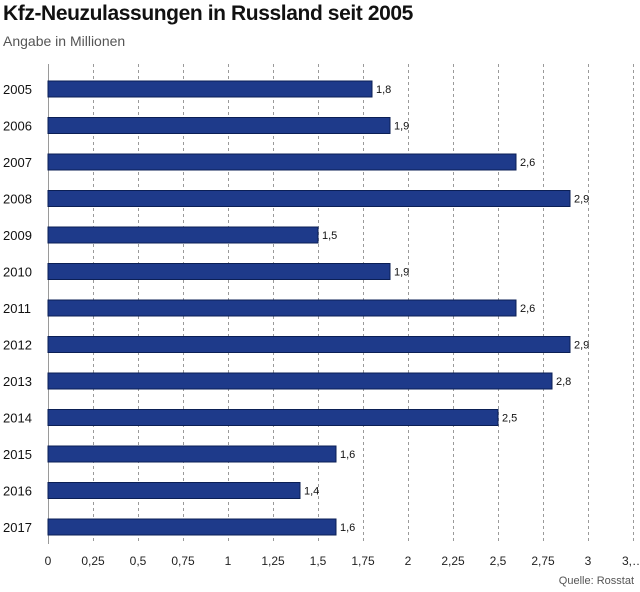 This screenshot has width=640, height=592. What do you see at coordinates (17, 527) in the screenshot?
I see `category-label-2017: 2017` at bounding box center [17, 527].